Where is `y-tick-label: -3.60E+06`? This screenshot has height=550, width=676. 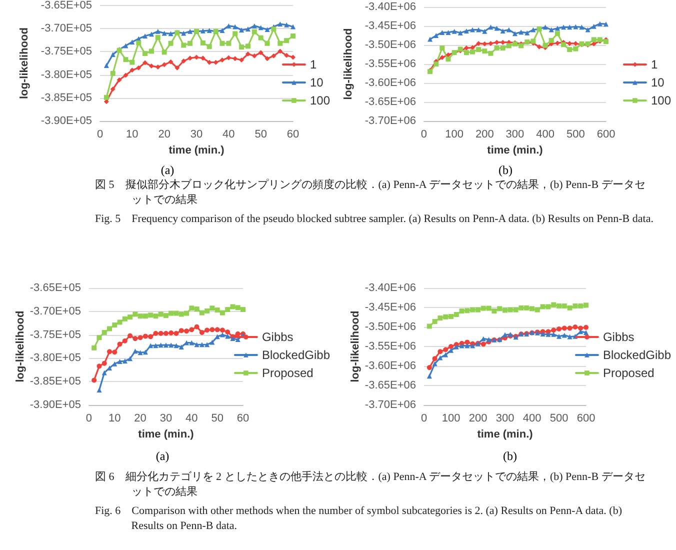
y-tick-label: -3.60E+06 is located at coordinates (390, 83).